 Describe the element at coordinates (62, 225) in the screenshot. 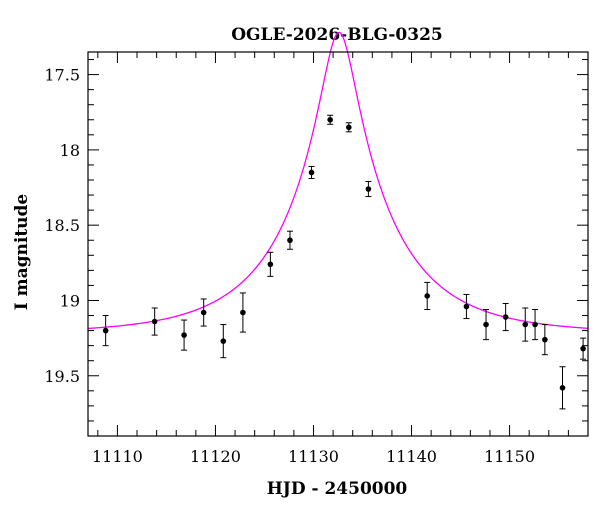

I see `y-tick-label: 18.5` at that location.